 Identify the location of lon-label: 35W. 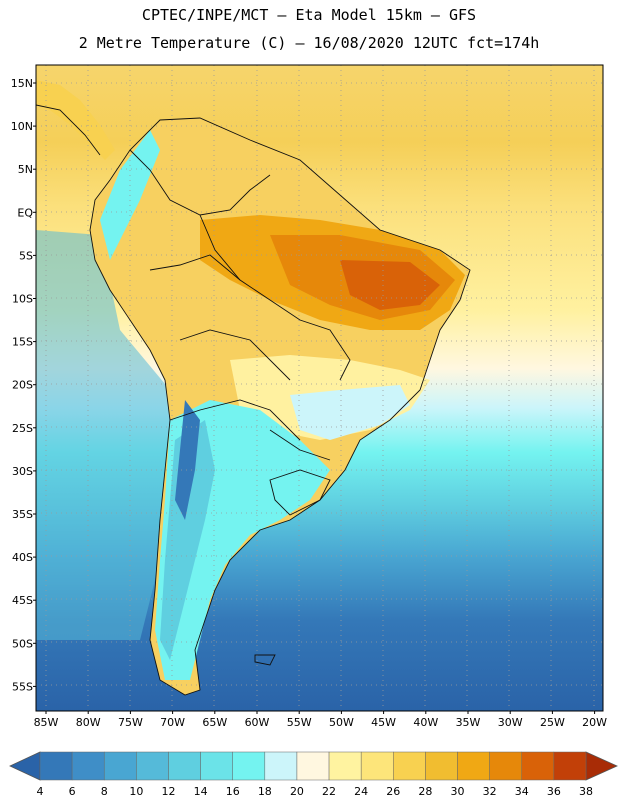
(468, 722).